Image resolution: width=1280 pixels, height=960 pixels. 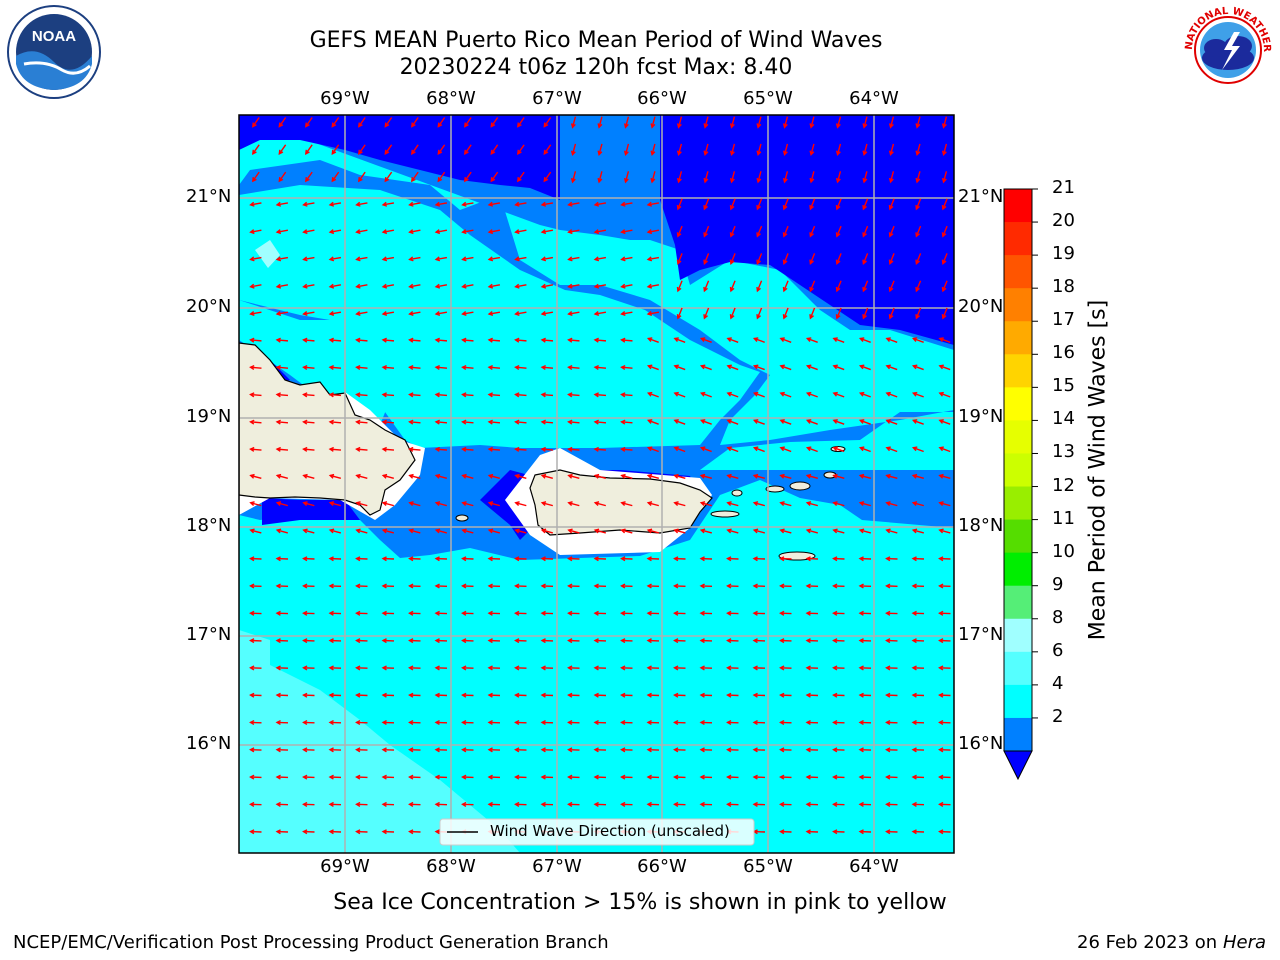 What do you see at coordinates (209, 525) in the screenshot?
I see `lat-label-left: 18°N` at bounding box center [209, 525].